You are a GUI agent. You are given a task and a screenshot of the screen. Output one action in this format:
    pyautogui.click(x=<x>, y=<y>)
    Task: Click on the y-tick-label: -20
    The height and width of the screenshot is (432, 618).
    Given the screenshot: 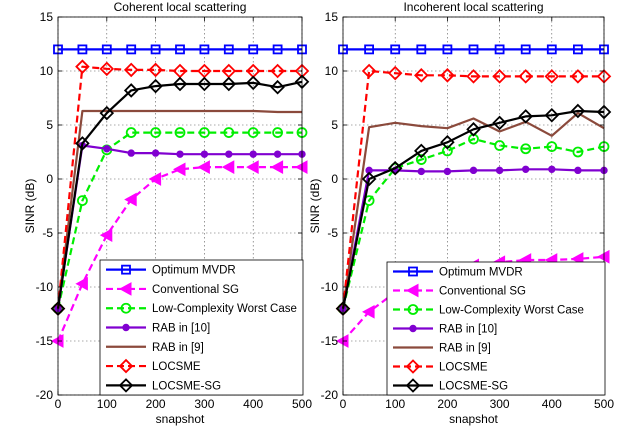 What is the action you would take?
    pyautogui.click(x=45, y=395)
    